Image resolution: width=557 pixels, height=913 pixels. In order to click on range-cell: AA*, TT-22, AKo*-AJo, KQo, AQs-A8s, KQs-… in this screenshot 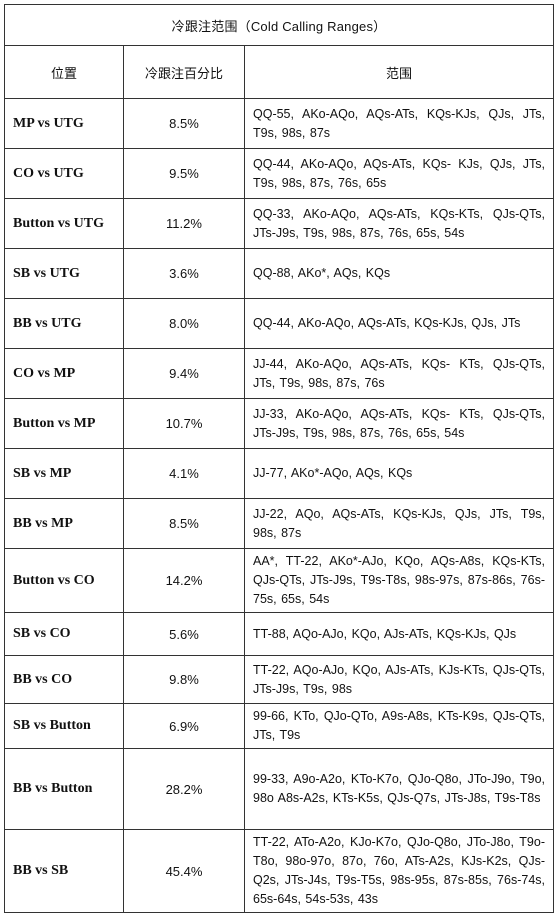, I will do `click(399, 580)`.